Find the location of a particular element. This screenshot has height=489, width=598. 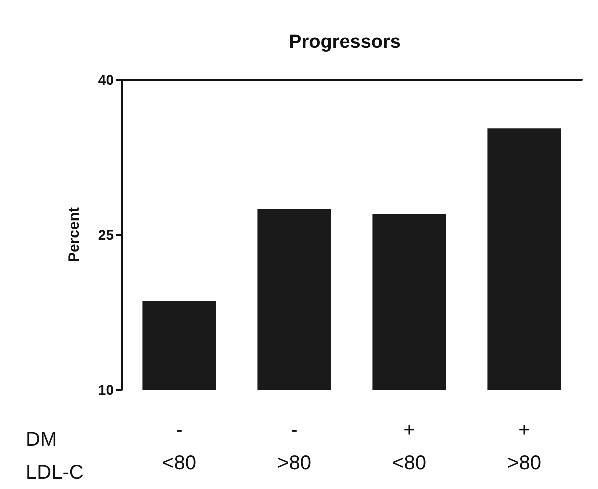

text: DM is located at coordinates (42, 440).